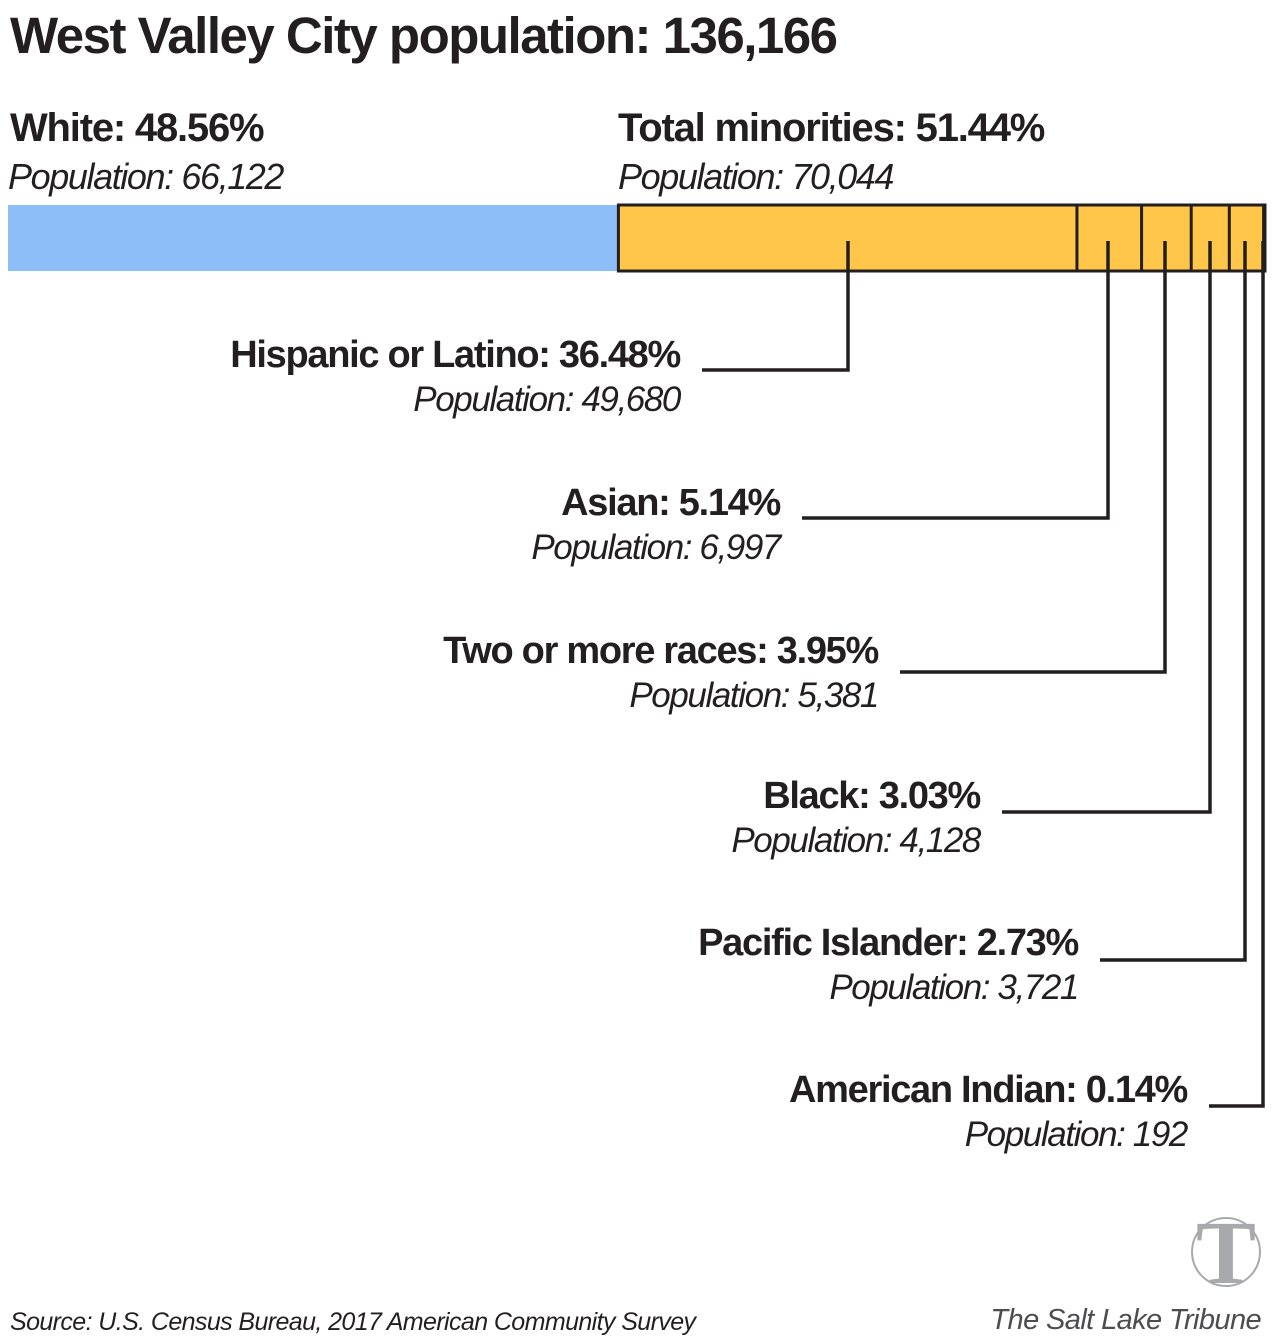  I want to click on logo-letter: T, so click(1226, 1253).